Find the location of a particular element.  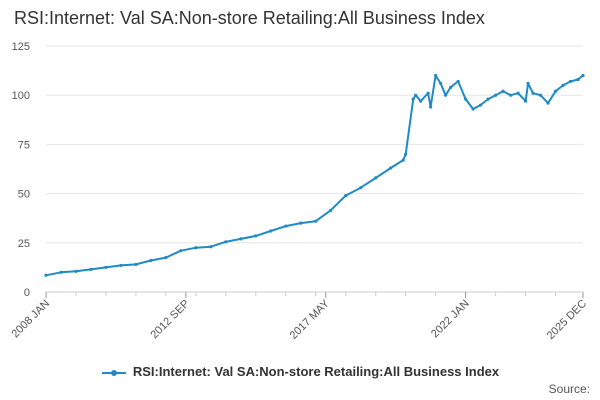

y-tick-label: 100 is located at coordinates (21, 96).